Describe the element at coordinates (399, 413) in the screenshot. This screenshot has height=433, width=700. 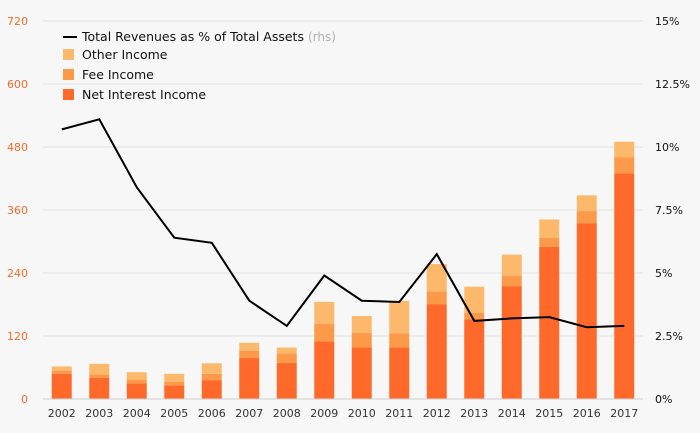
I see `x-tick-label: 2011` at that location.